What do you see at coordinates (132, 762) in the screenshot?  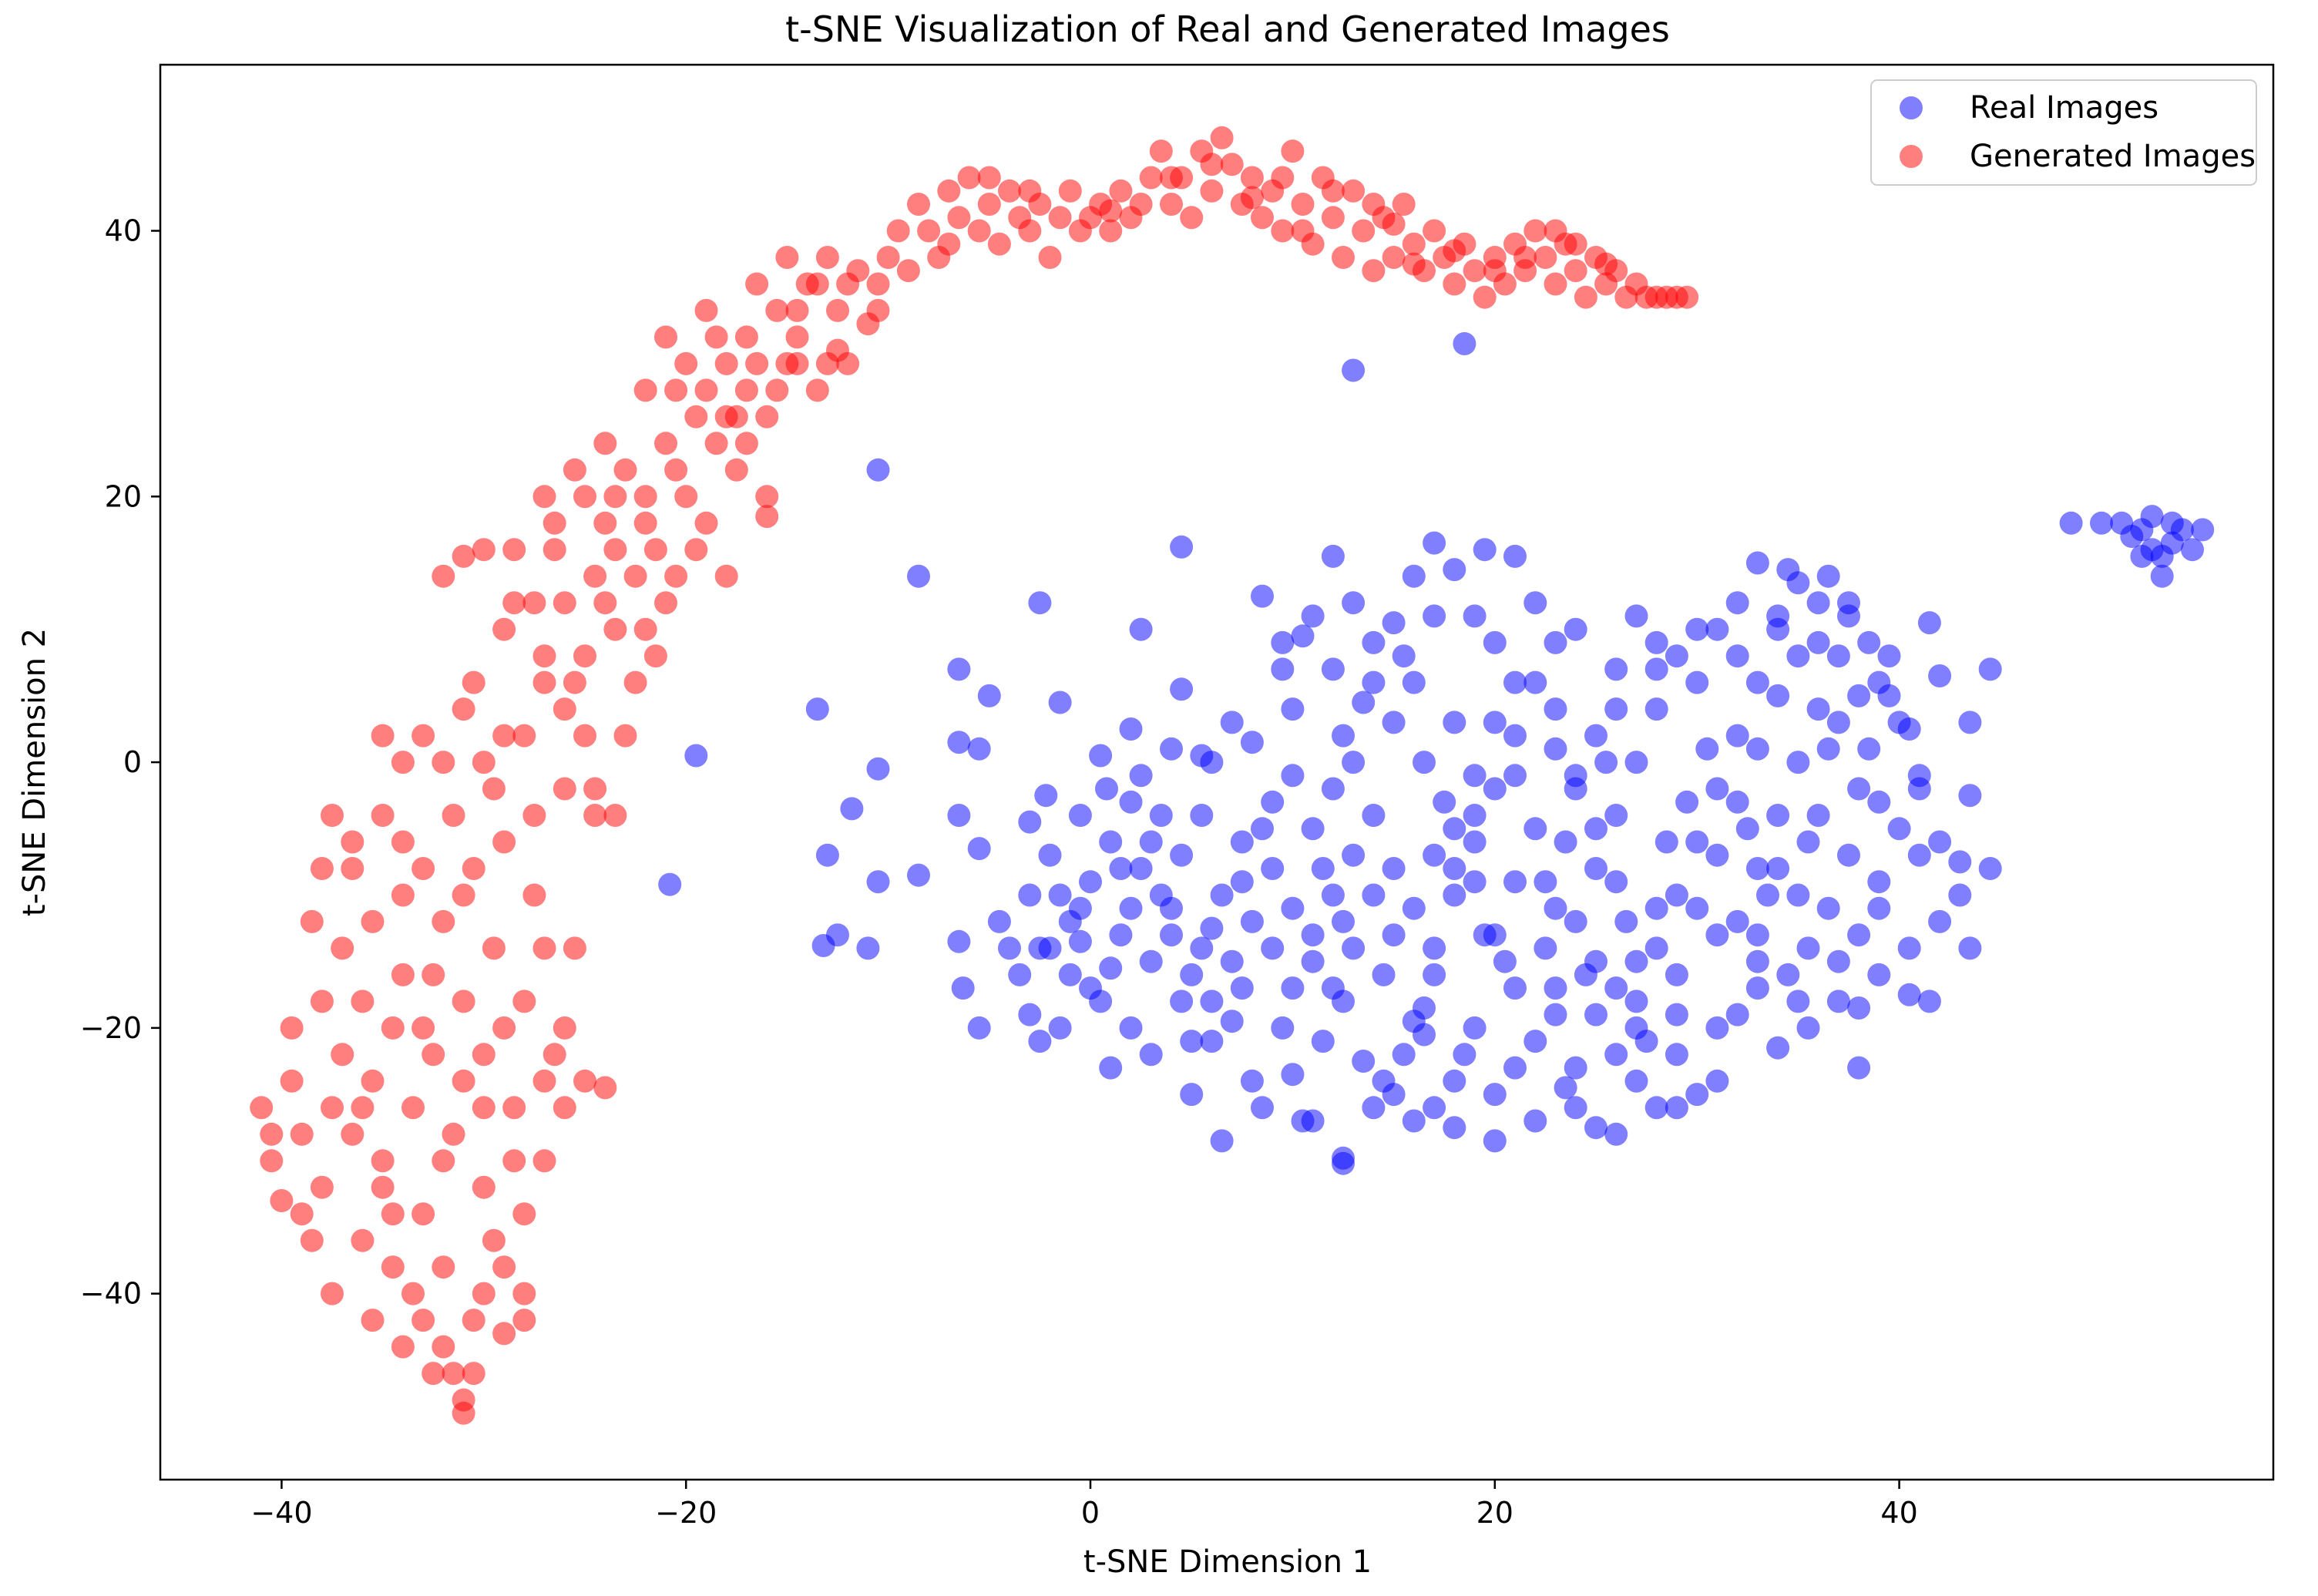 I see `y-tick-label: 0` at bounding box center [132, 762].